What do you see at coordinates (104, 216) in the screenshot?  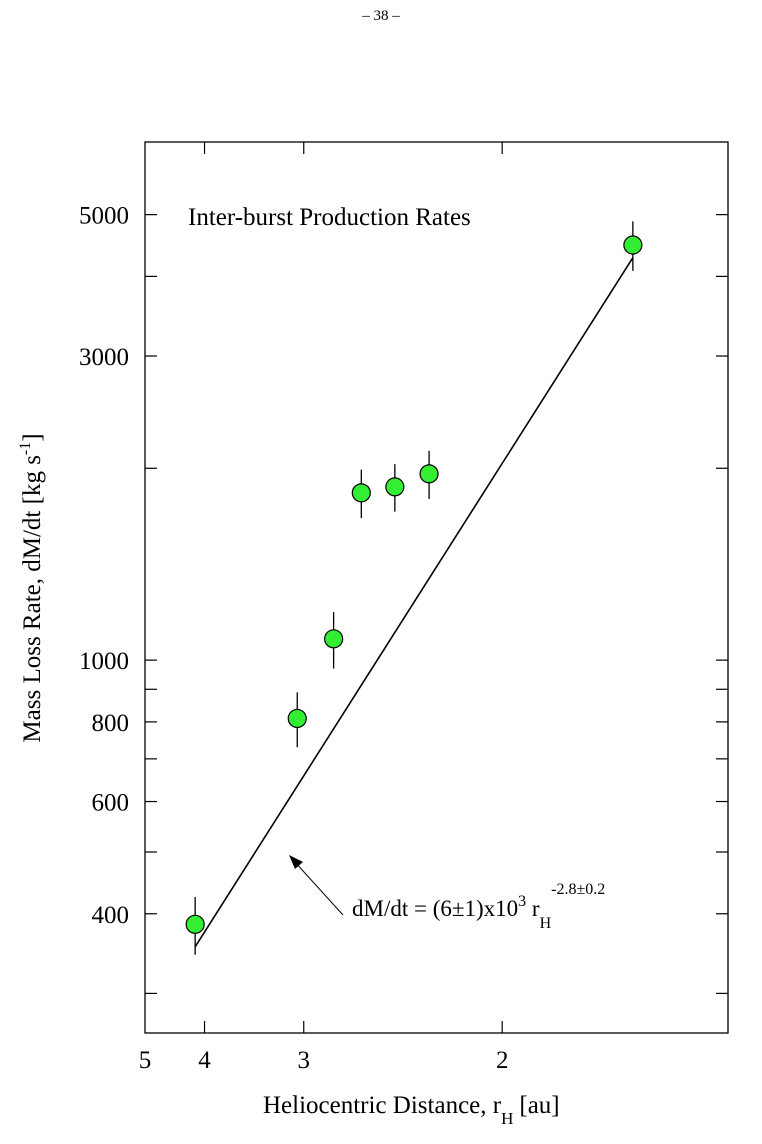 I see `y-tick-label: 5000` at bounding box center [104, 216].